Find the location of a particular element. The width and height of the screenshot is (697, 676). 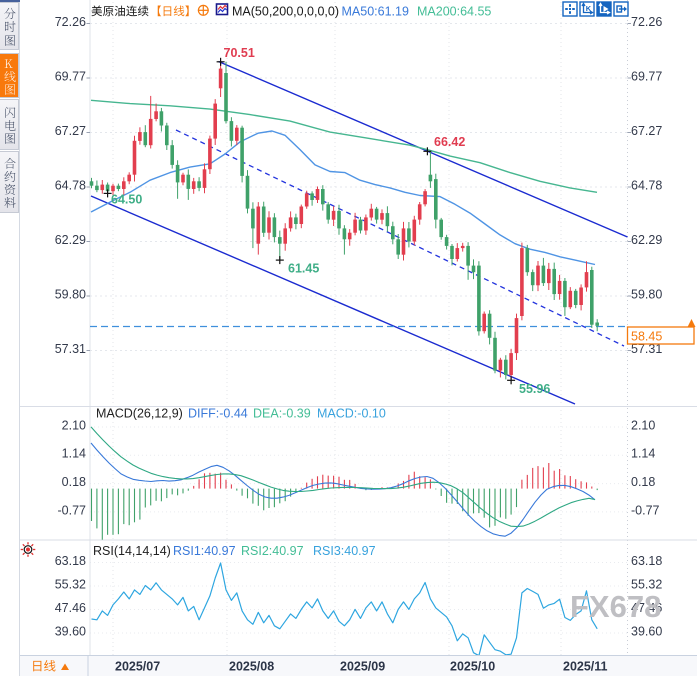

svg-text: 2025/09 is located at coordinates (362, 667).